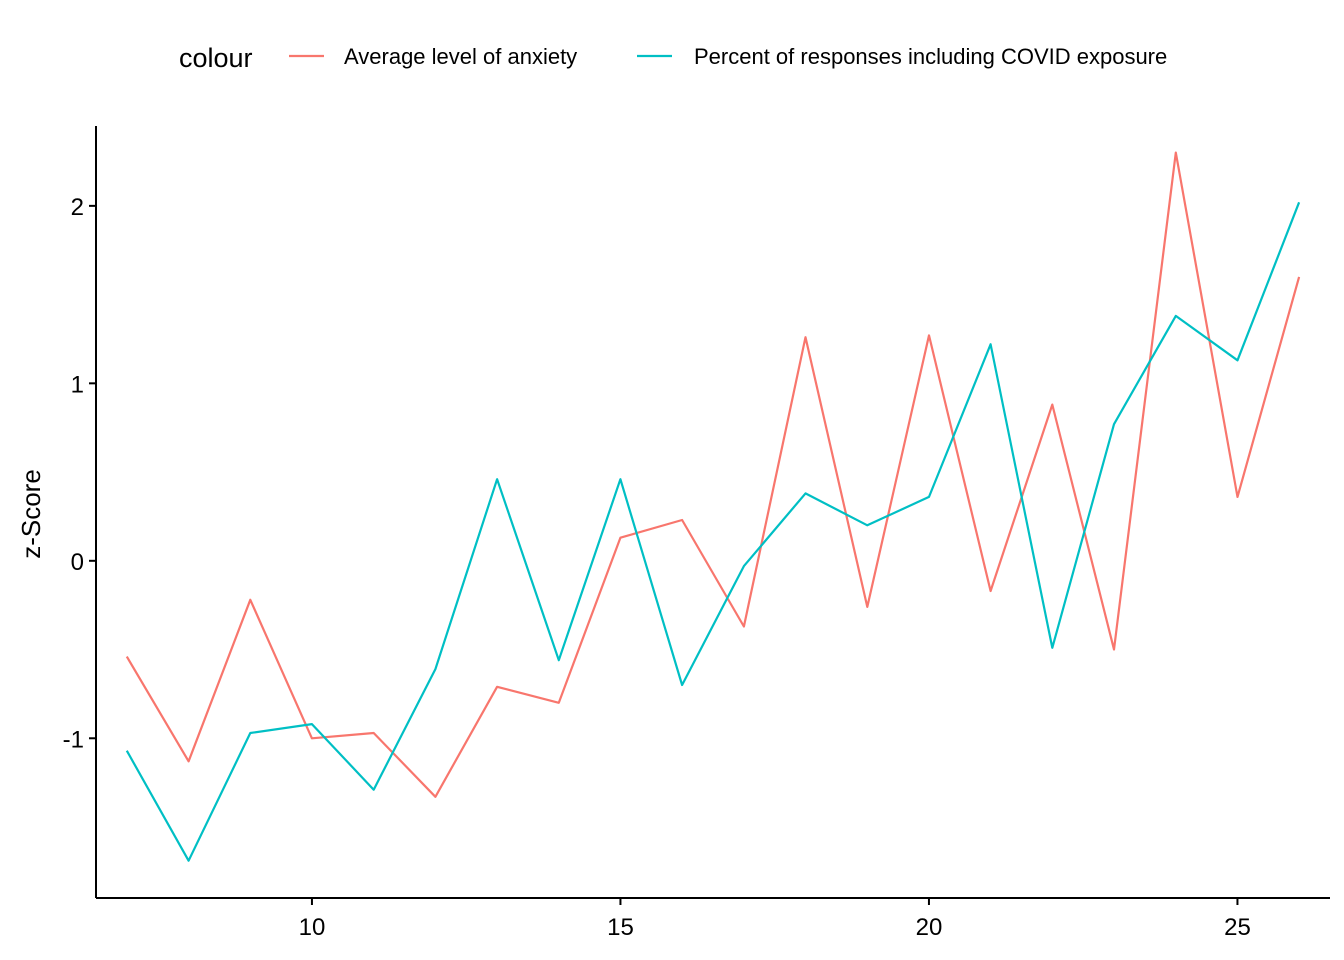  What do you see at coordinates (620, 927) in the screenshot?
I see `x-tick-label: 15` at bounding box center [620, 927].